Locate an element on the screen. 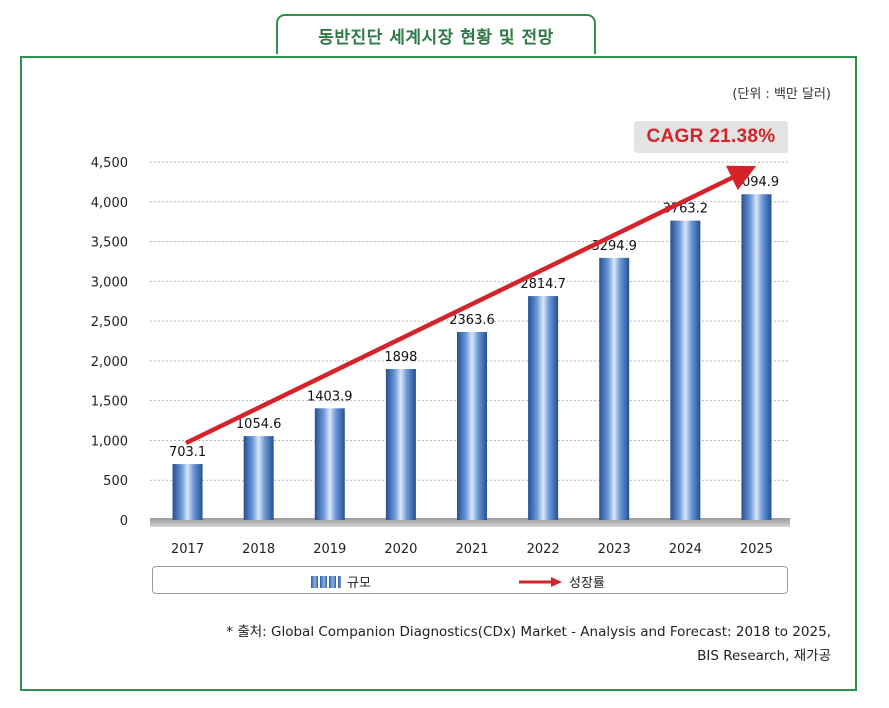 The image size is (889, 708). legend-item-growth: 성장률 is located at coordinates (562, 581).